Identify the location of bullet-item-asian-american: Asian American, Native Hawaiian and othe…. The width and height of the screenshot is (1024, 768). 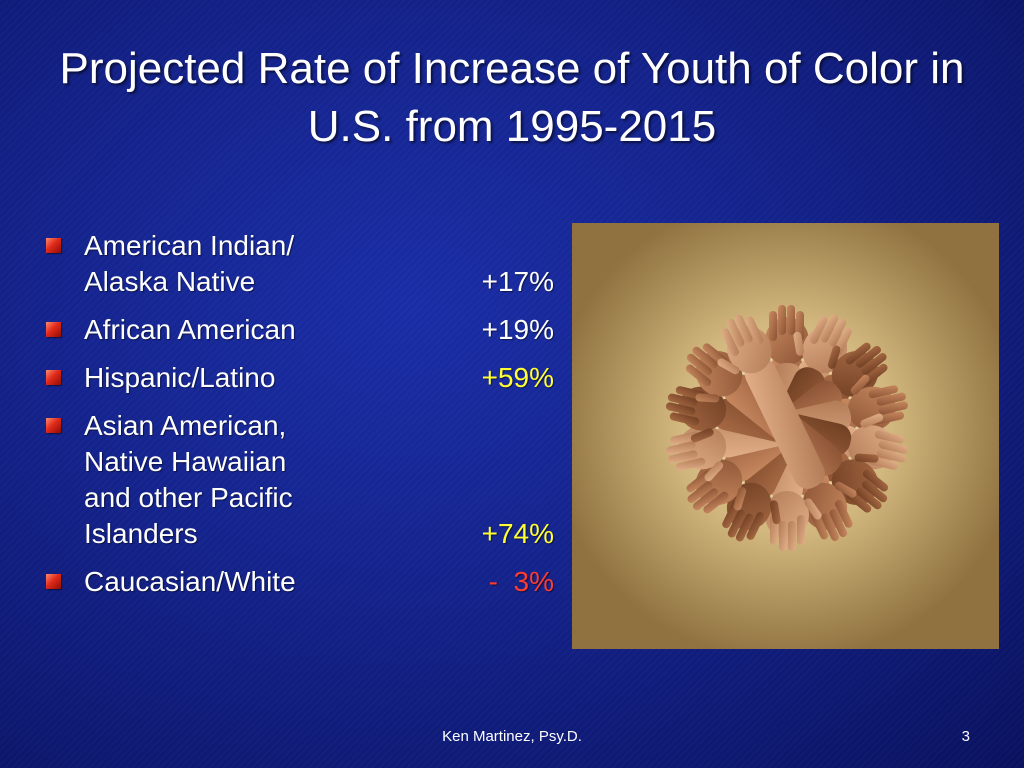
(299, 480).